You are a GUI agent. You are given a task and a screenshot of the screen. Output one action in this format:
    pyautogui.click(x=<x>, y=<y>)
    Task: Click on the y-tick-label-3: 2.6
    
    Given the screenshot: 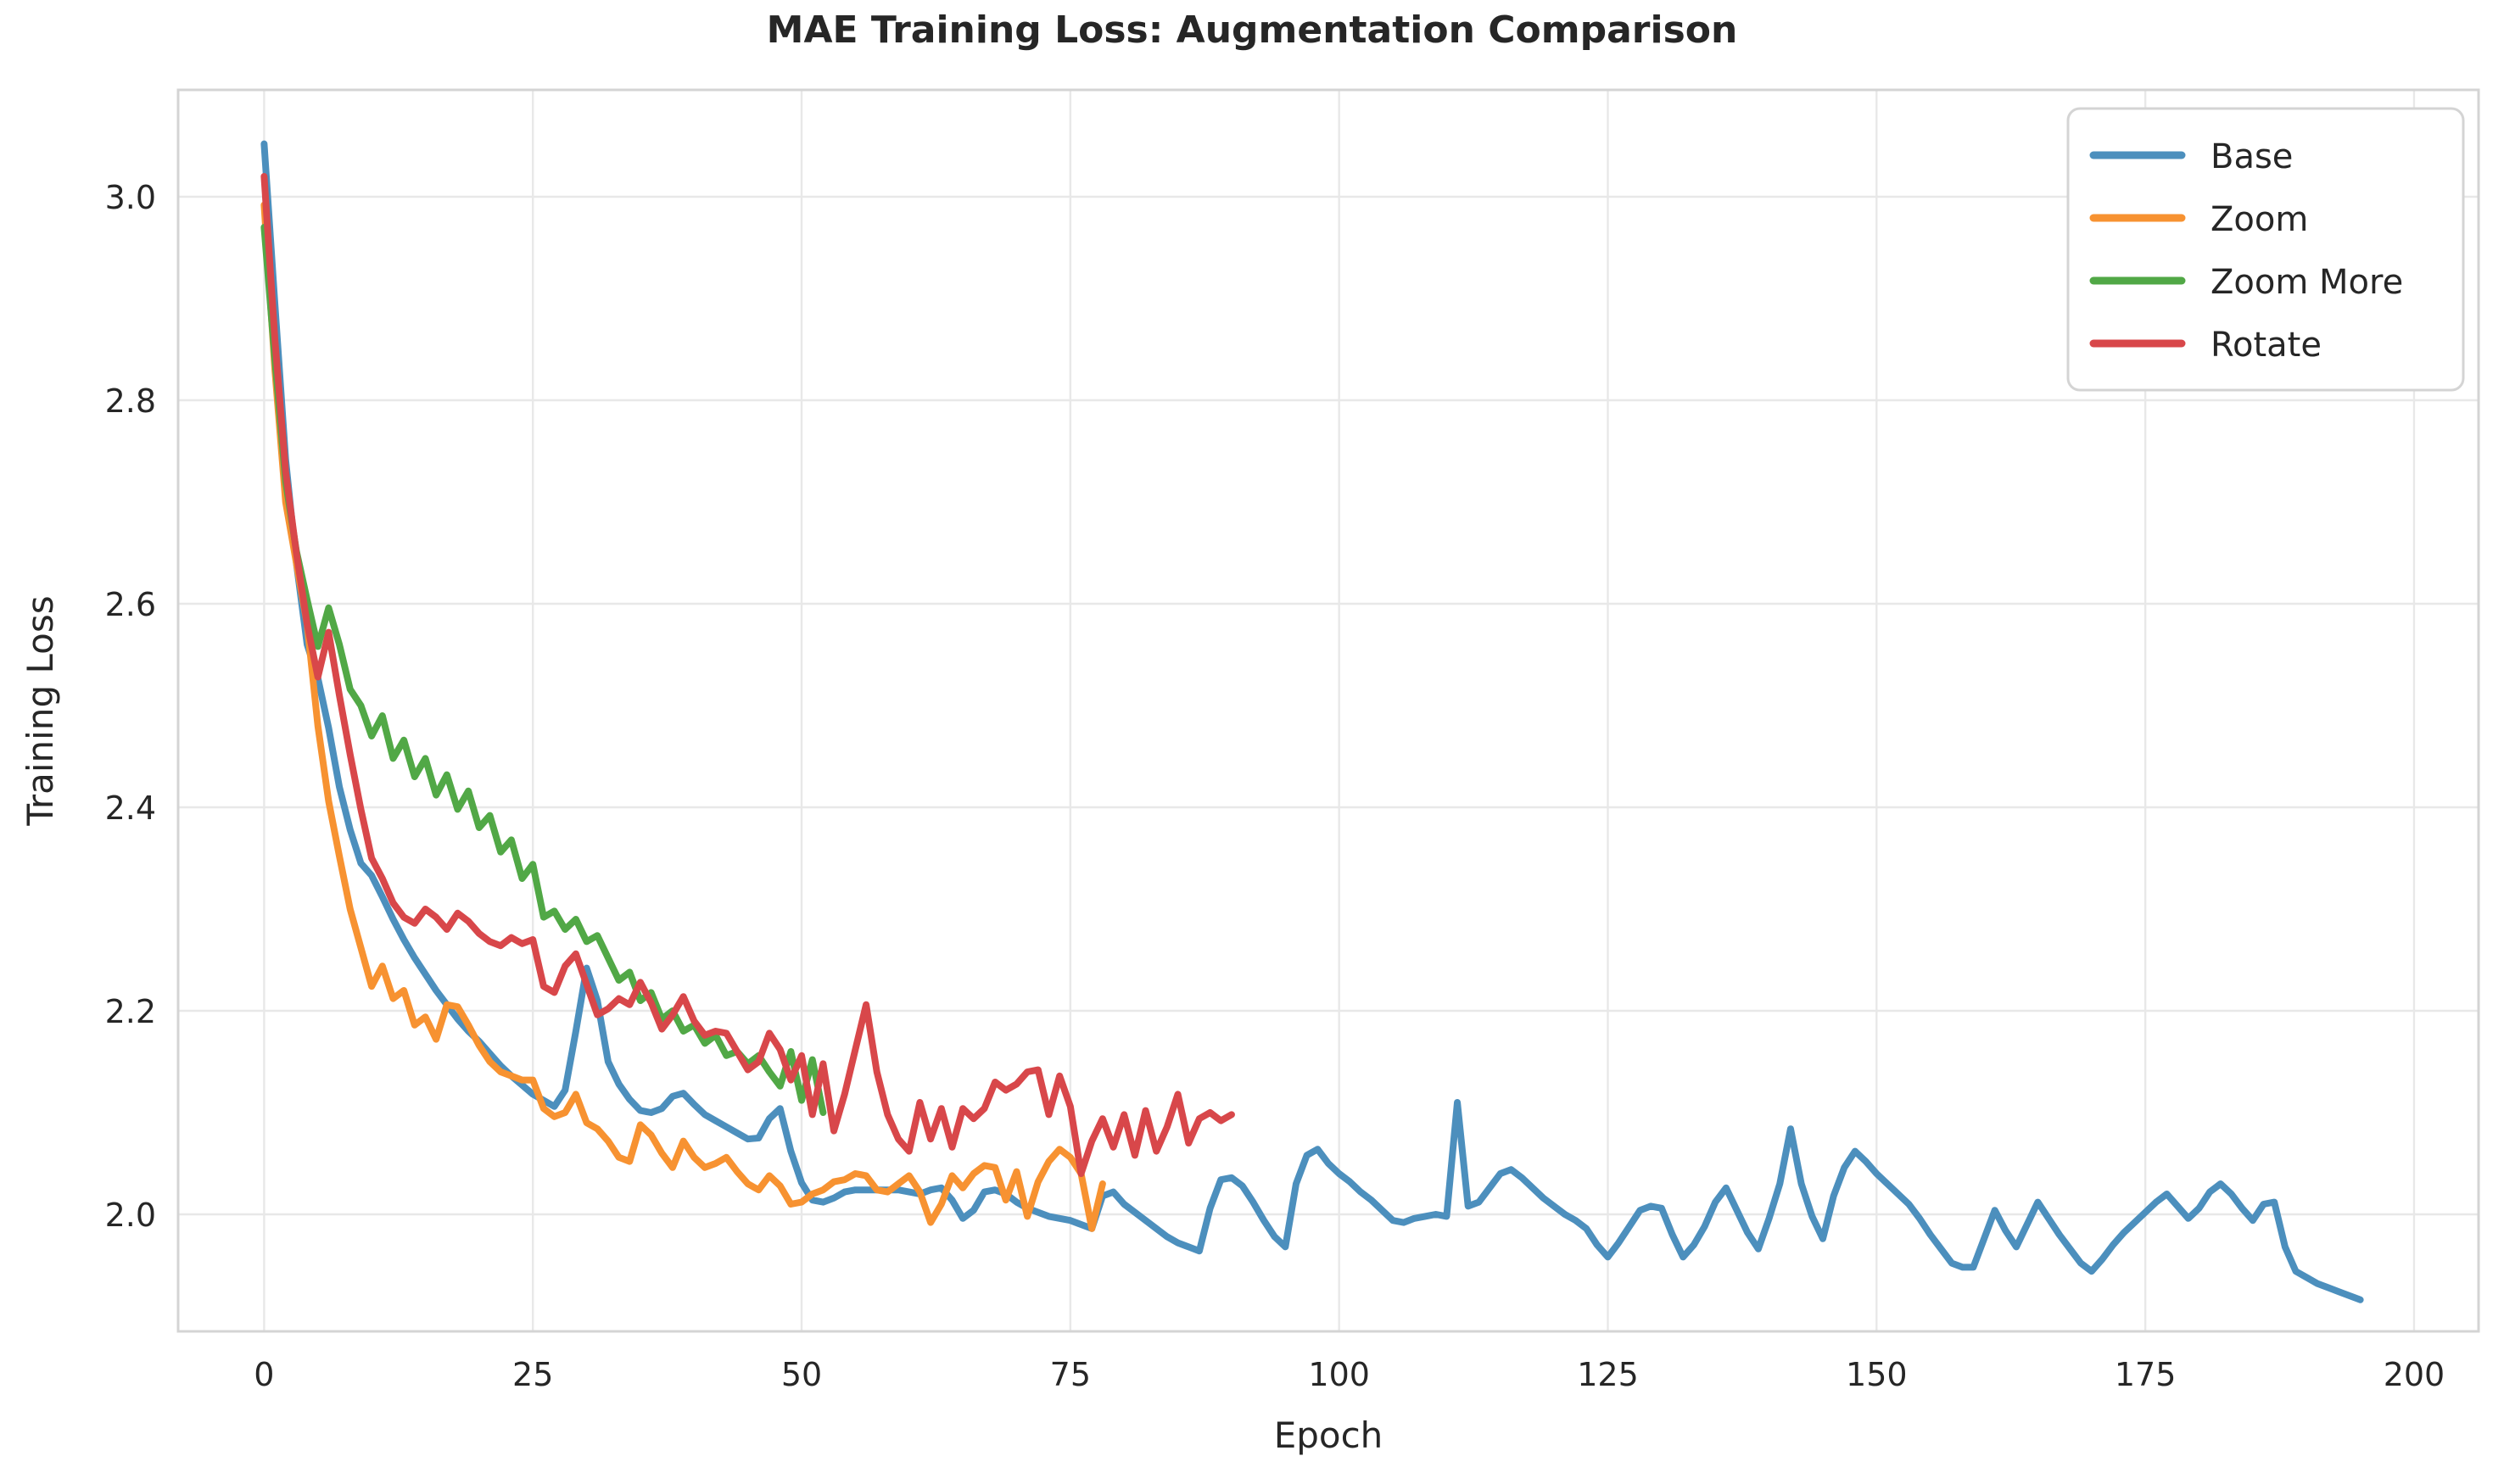 What is the action you would take?
    pyautogui.click(x=130, y=605)
    